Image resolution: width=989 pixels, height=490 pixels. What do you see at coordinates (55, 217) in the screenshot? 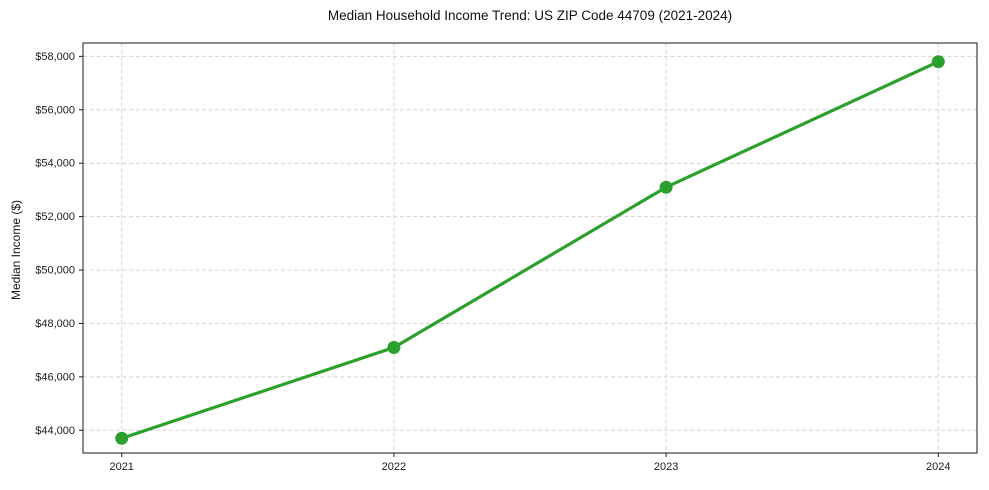
I see `y-tick-label: $52,000` at bounding box center [55, 217].